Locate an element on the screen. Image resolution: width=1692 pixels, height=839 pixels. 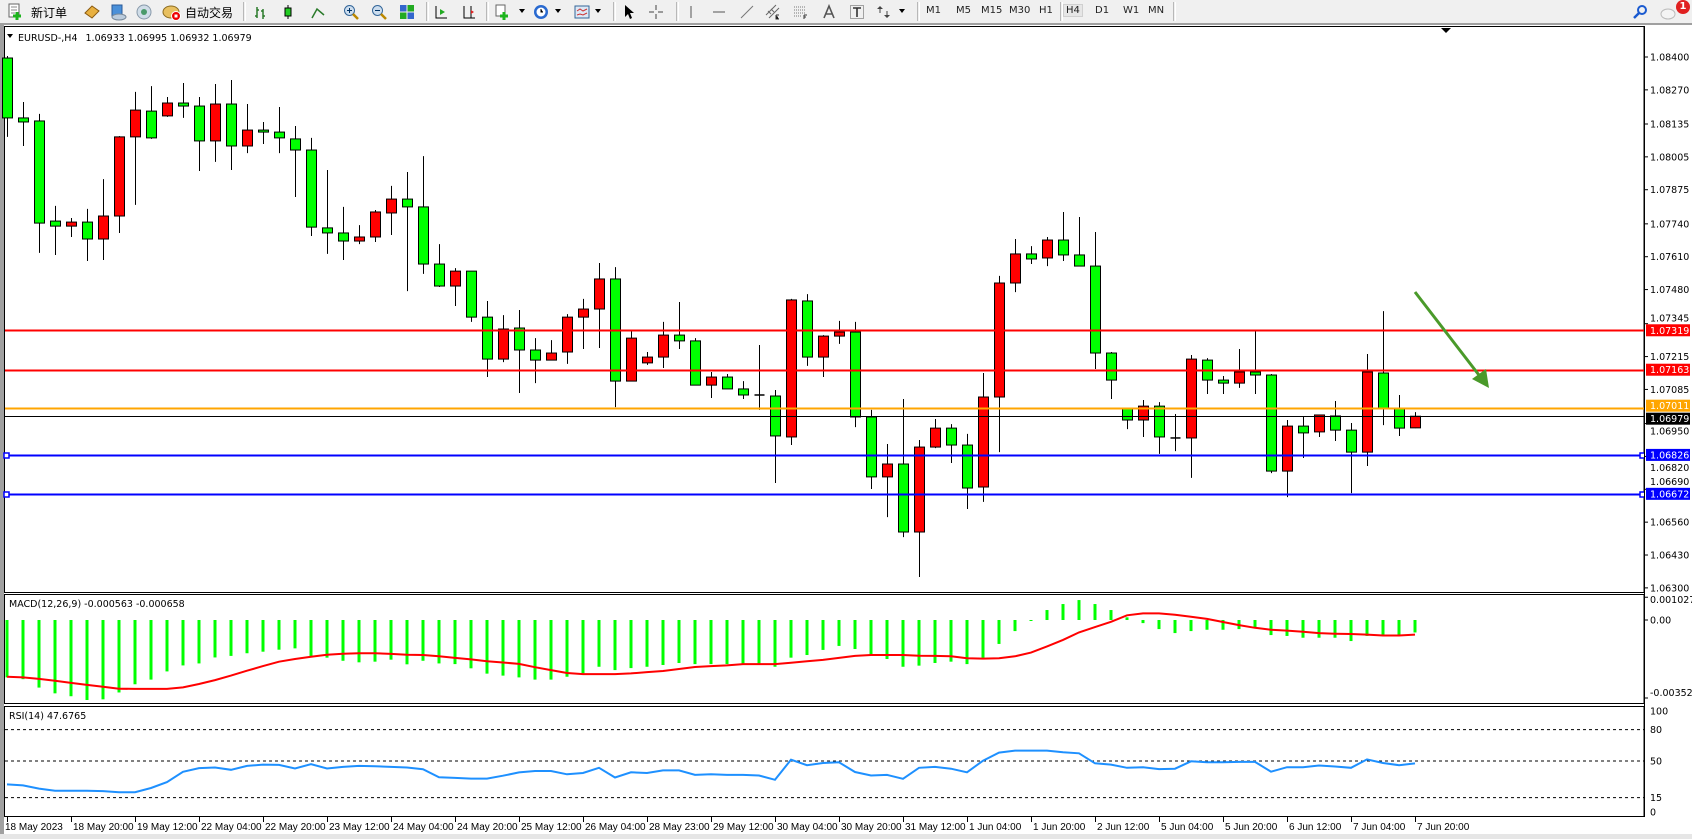
price-line-label-bg is located at coordinates (1668, 330).